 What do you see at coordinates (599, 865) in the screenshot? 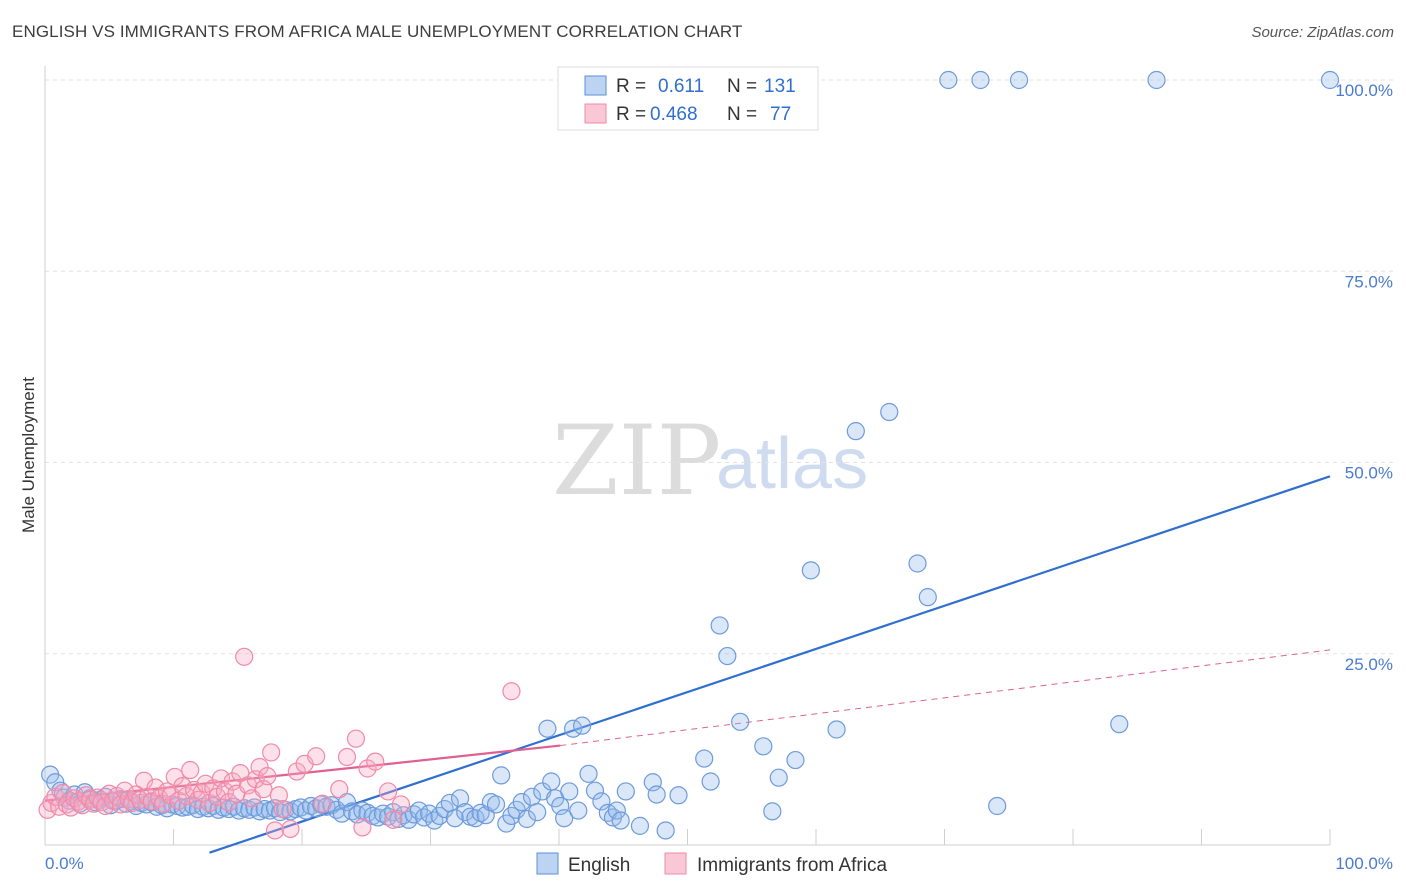
I see `bottom-legend-label-english: English` at bounding box center [599, 865].